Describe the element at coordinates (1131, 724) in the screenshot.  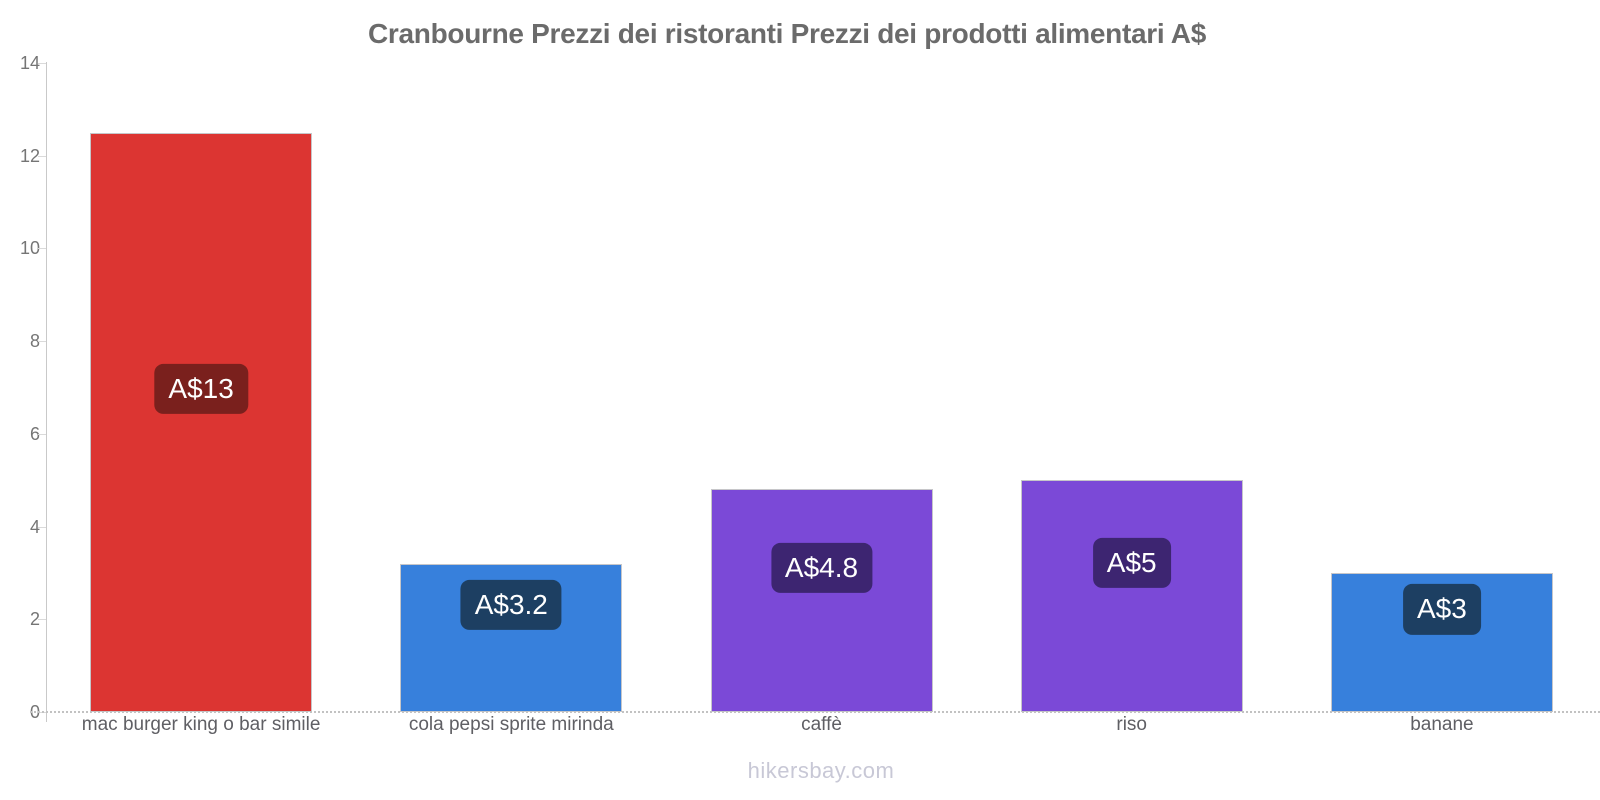
I see `x-category-label-riso: riso` at that location.